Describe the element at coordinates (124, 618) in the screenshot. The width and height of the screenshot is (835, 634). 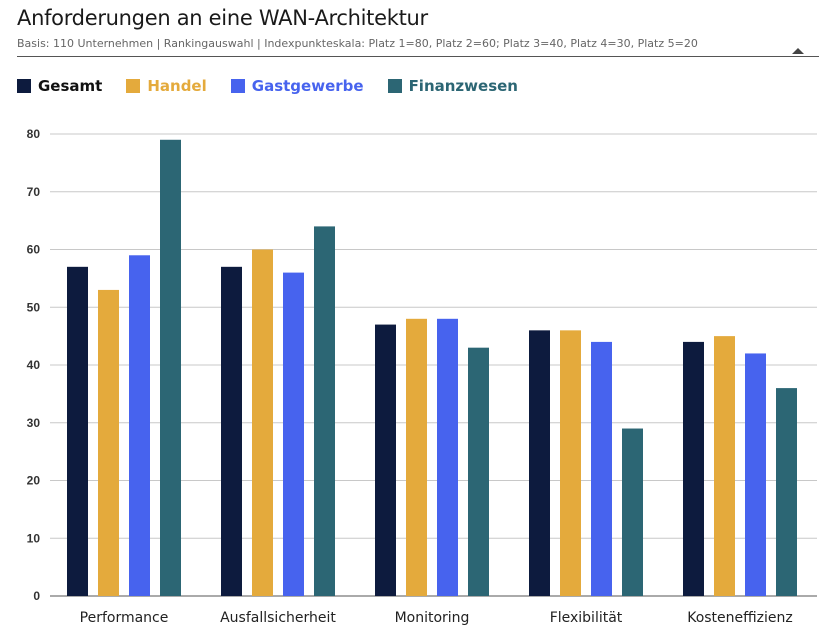
I see `x-category-label: Performance` at that location.